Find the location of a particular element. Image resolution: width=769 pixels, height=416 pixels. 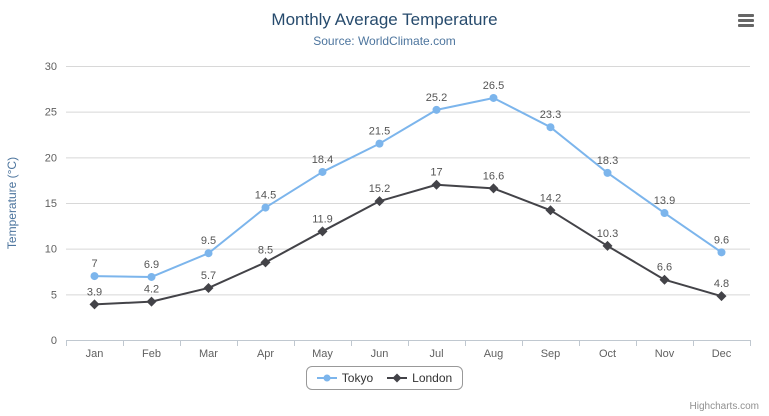

x-axis-tick-label: Jan is located at coordinates (95, 354).